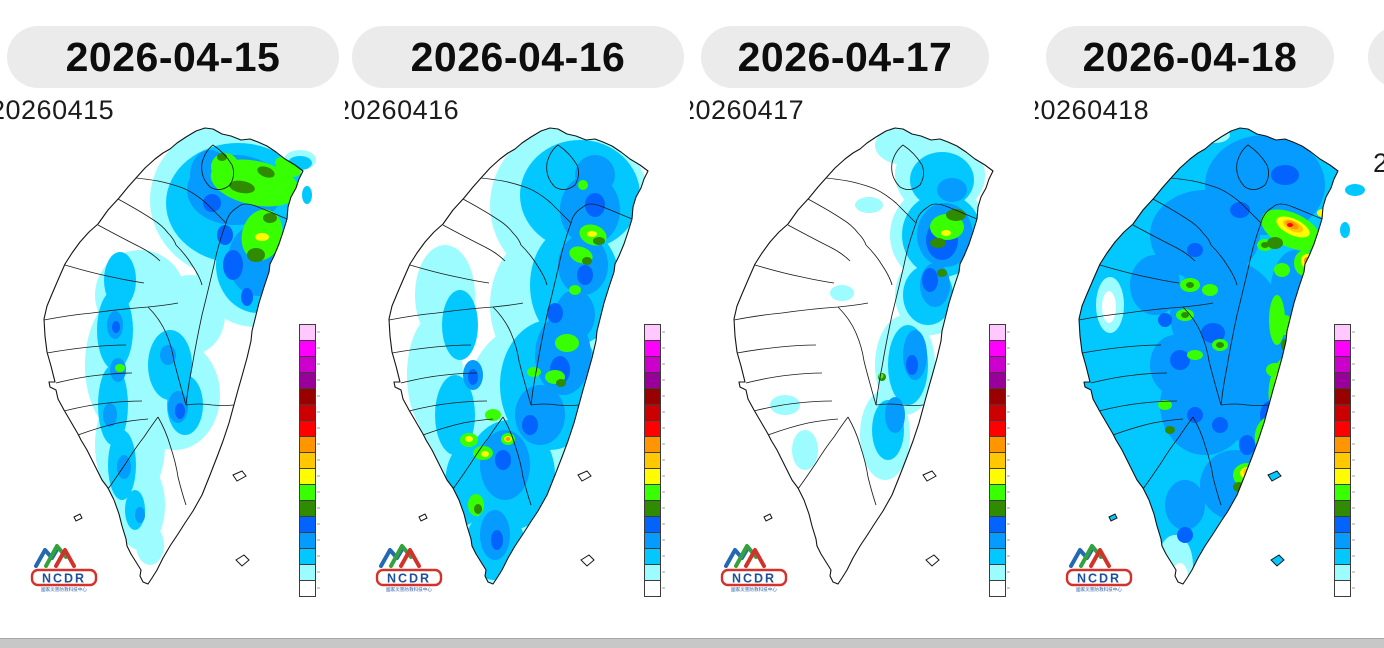 The height and width of the screenshot is (648, 1384). What do you see at coordinates (518, 57) in the screenshot?
I see `date-pill-2: 2026-04-16` at bounding box center [518, 57].